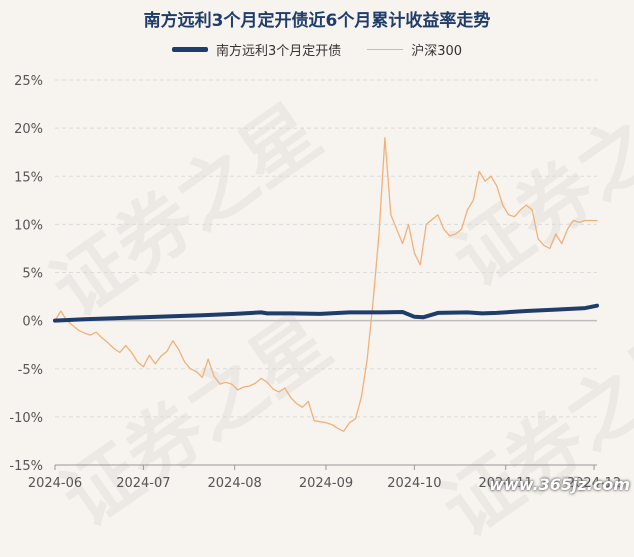 This screenshot has width=634, height=557. What do you see at coordinates (143, 483) in the screenshot?
I see `x-tick-label: 2024-07` at bounding box center [143, 483].